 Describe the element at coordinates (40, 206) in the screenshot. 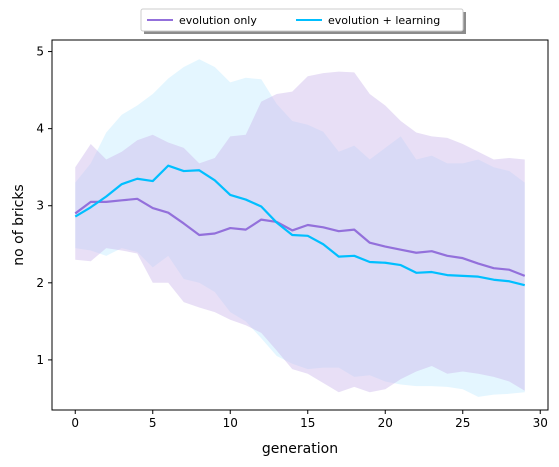

I see `y-tick-label: 3` at that location.